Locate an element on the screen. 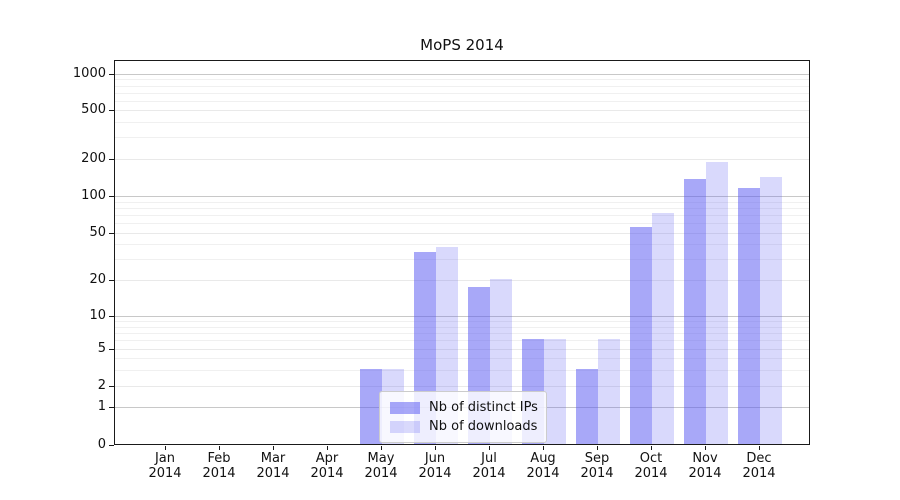 This screenshot has width=900, height=500. x-tick-label: Sep 2014 is located at coordinates (597, 466).